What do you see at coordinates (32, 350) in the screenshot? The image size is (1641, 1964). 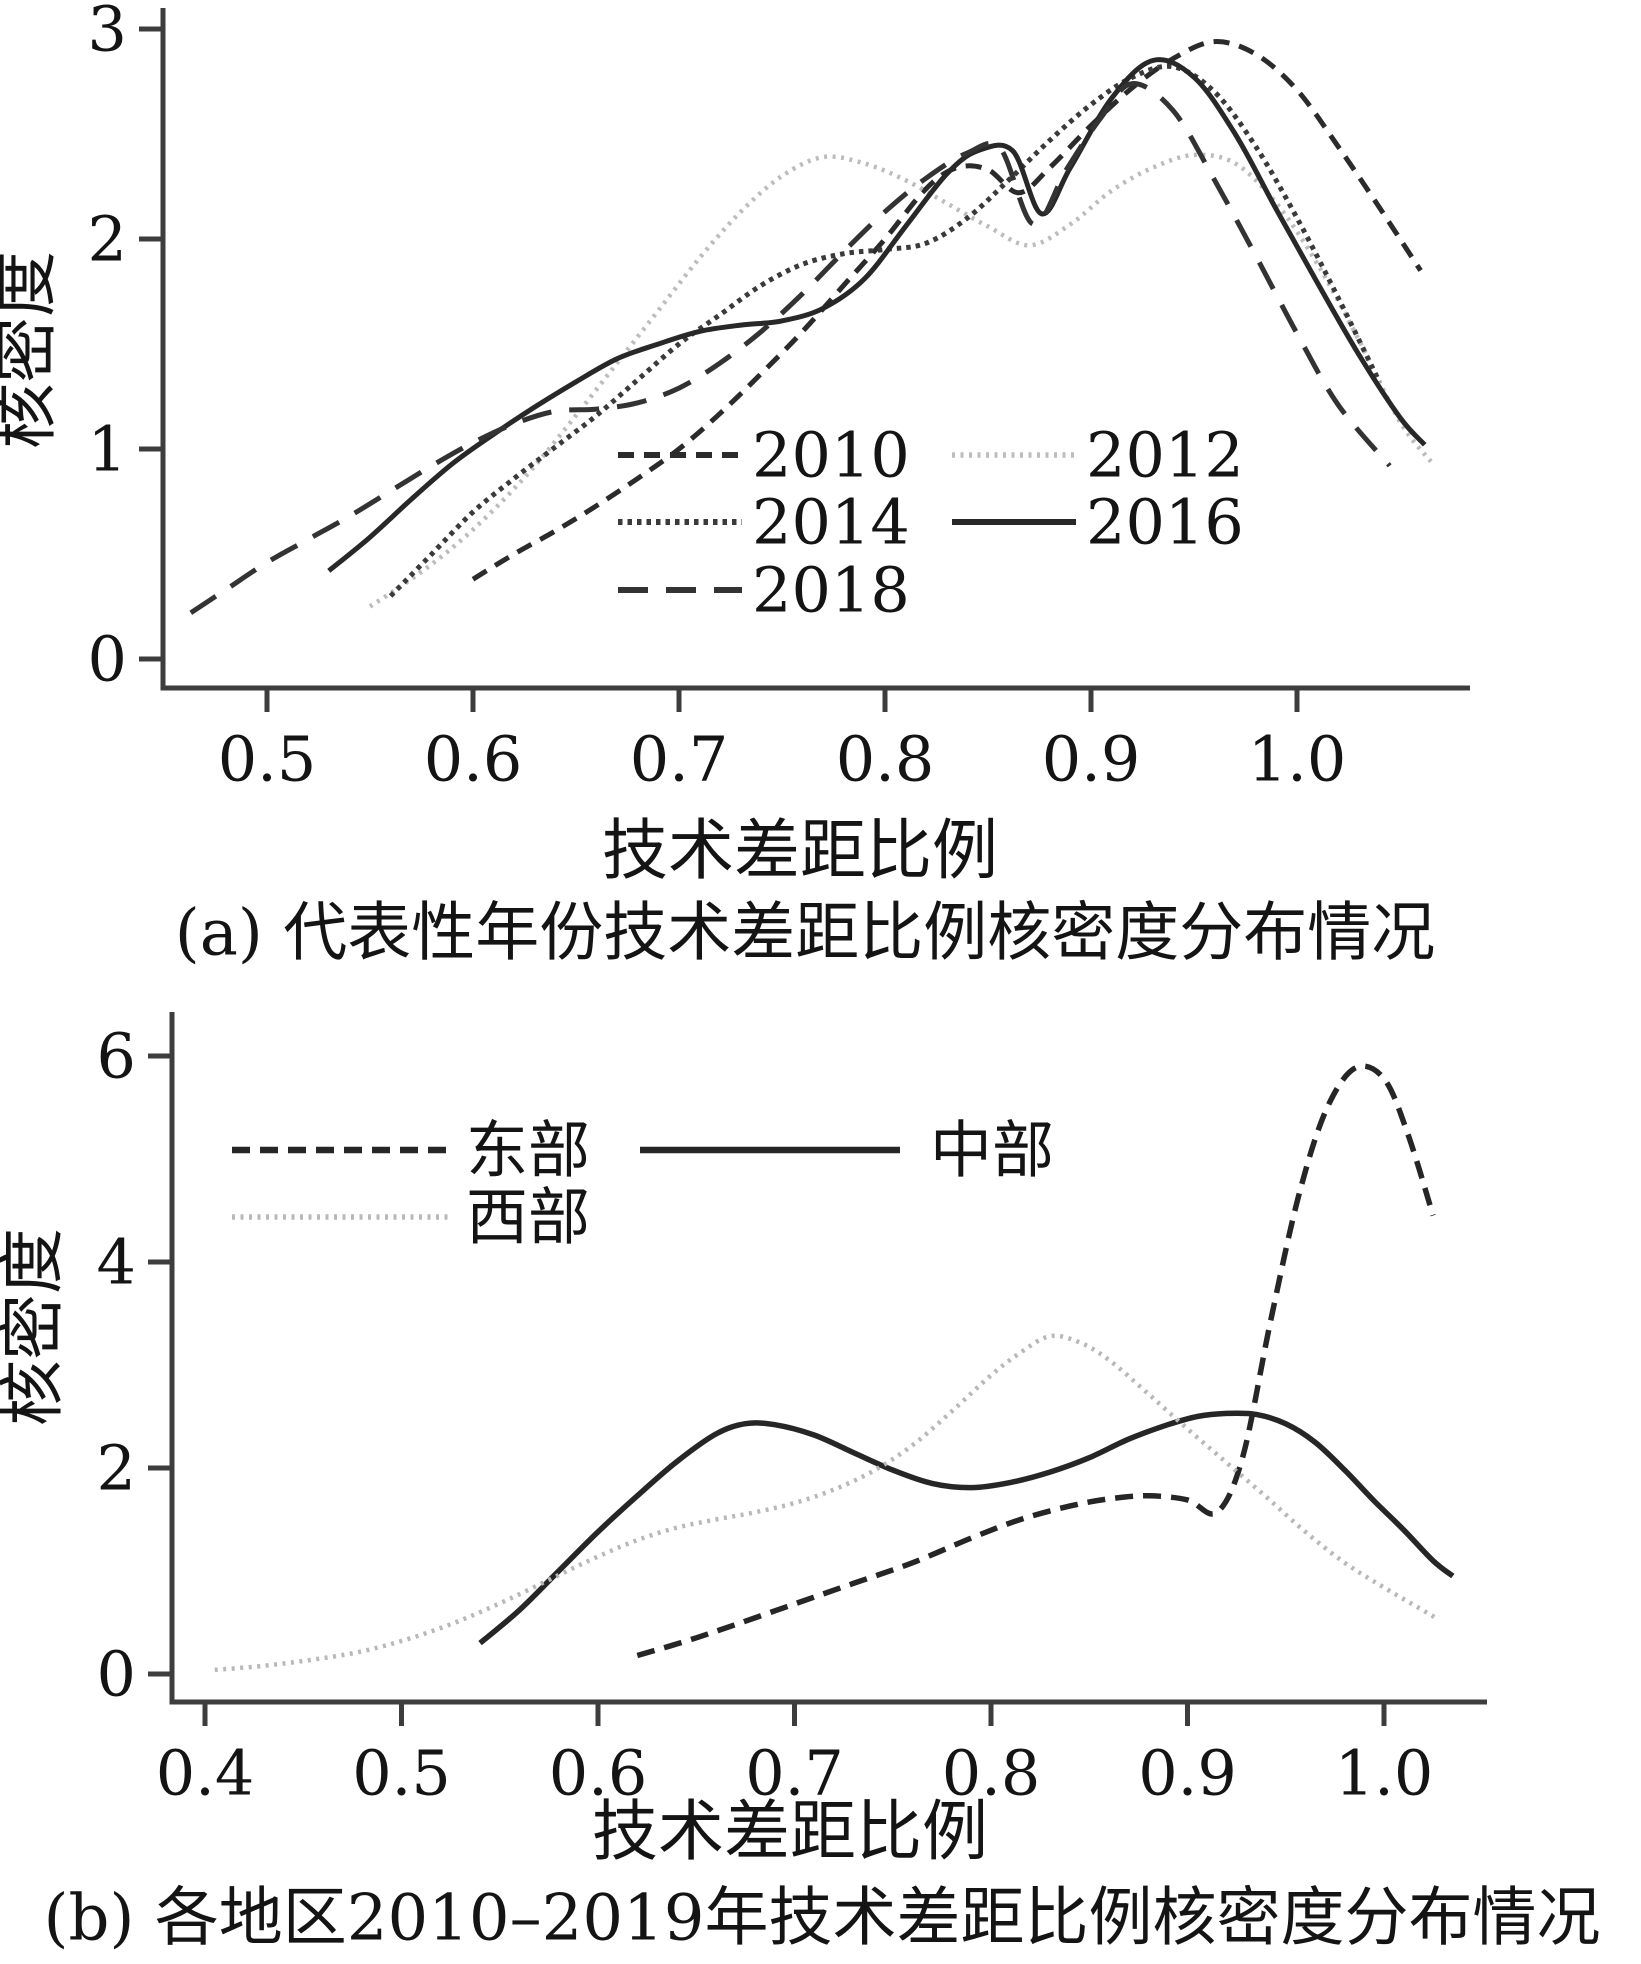 I see `chart-a-y-axis-label: 核密度` at bounding box center [32, 350].